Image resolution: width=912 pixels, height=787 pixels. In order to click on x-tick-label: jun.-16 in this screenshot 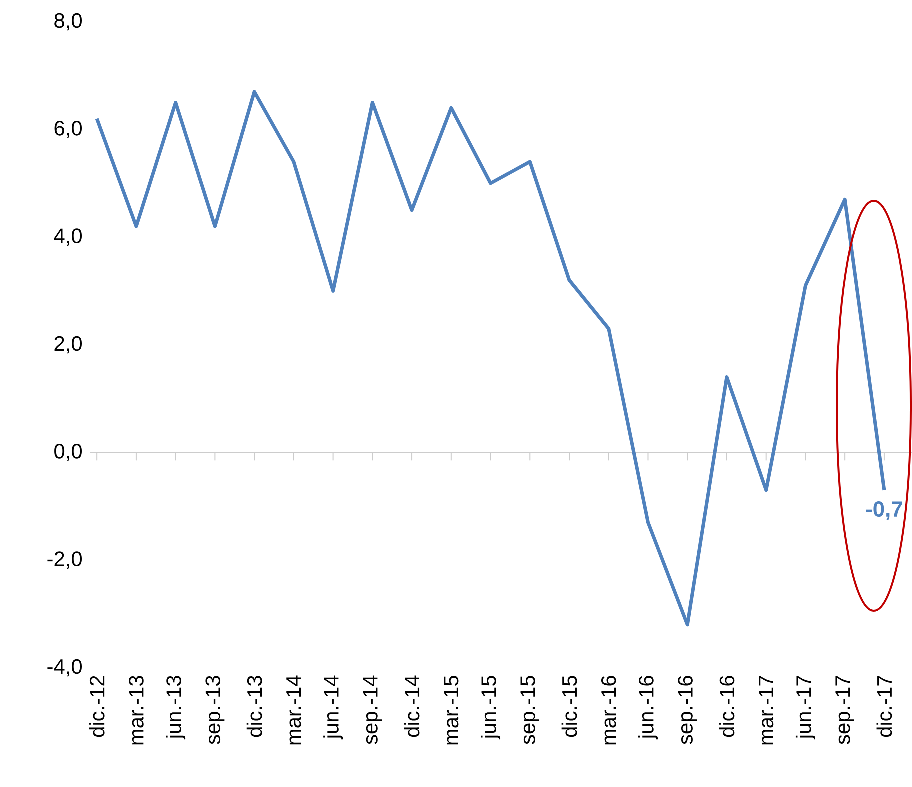, I will do `click(648, 708)`.